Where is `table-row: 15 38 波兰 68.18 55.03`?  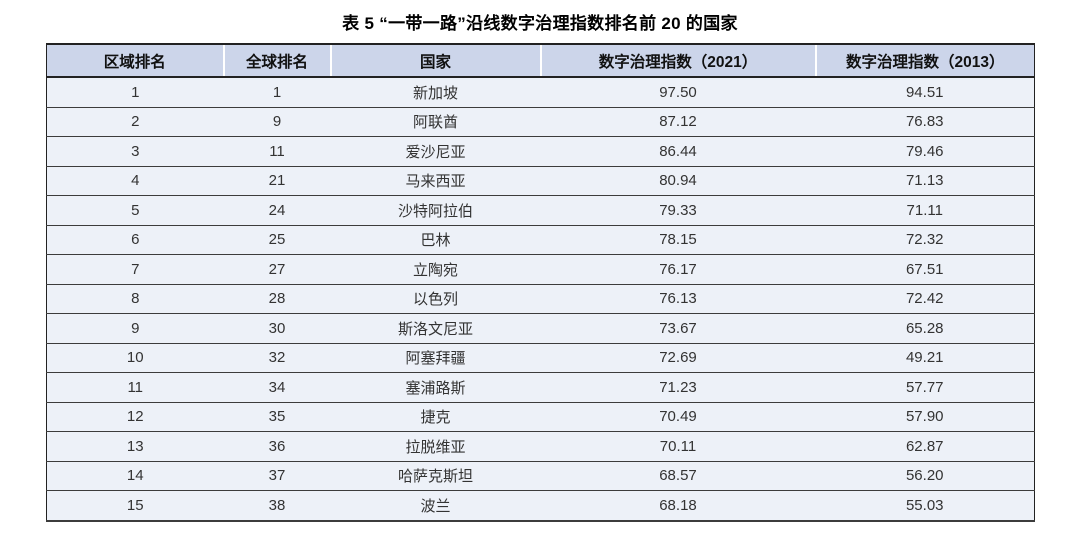
table-row: 15 38 波兰 68.18 55.03 is located at coordinates (540, 506).